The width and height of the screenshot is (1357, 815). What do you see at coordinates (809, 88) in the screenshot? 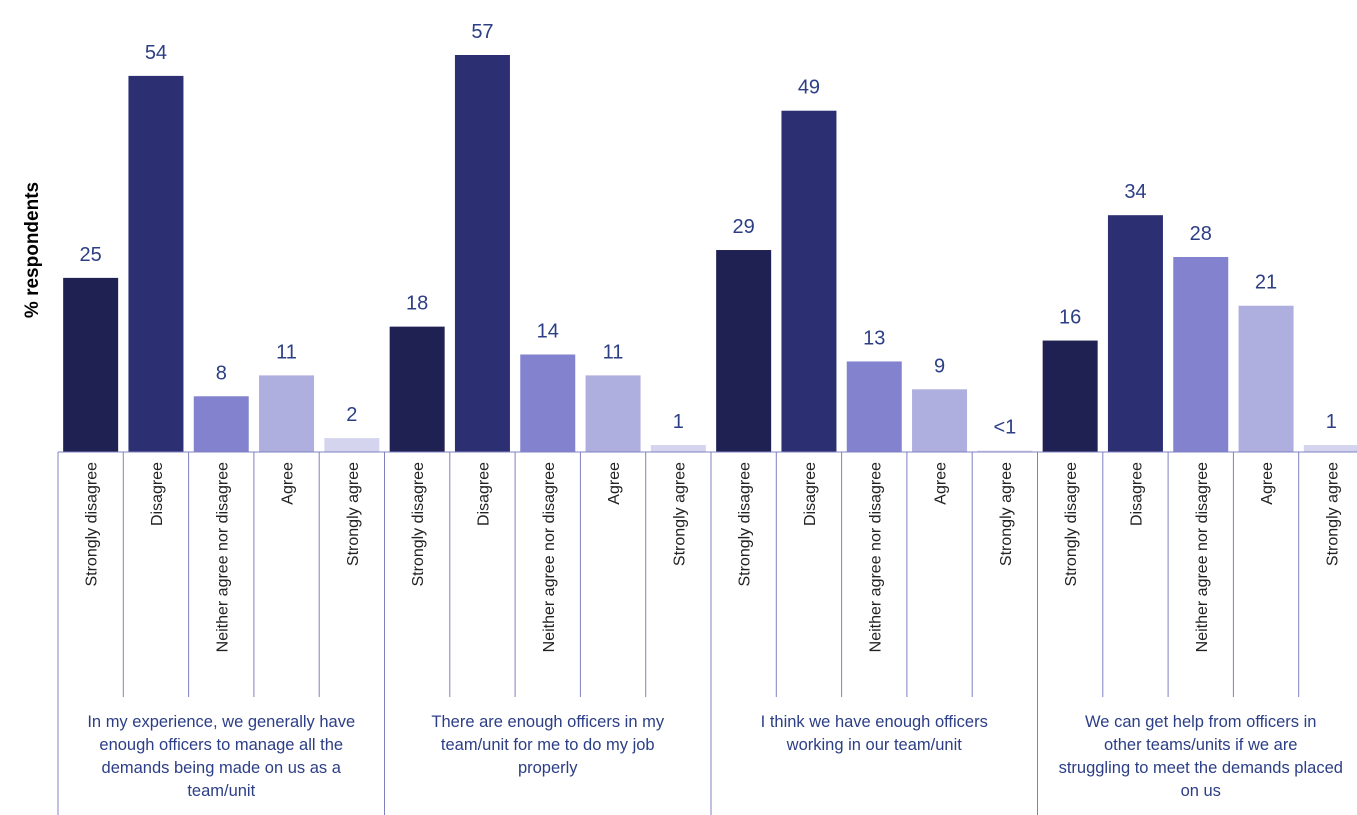
I see `data-label: 49` at bounding box center [809, 88].